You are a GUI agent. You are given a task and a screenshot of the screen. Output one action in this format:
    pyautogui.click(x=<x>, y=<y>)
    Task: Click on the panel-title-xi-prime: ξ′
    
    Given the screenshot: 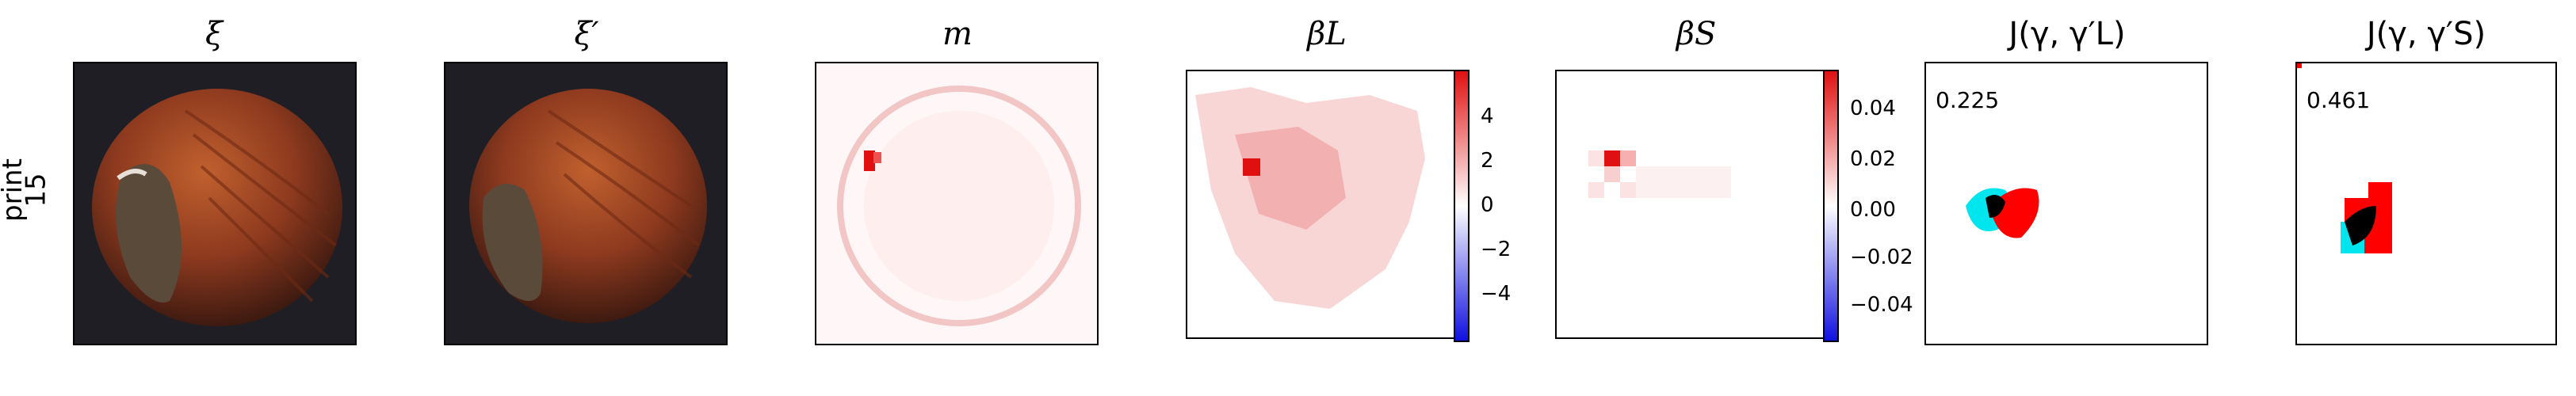 What is the action you would take?
    pyautogui.click(x=586, y=34)
    